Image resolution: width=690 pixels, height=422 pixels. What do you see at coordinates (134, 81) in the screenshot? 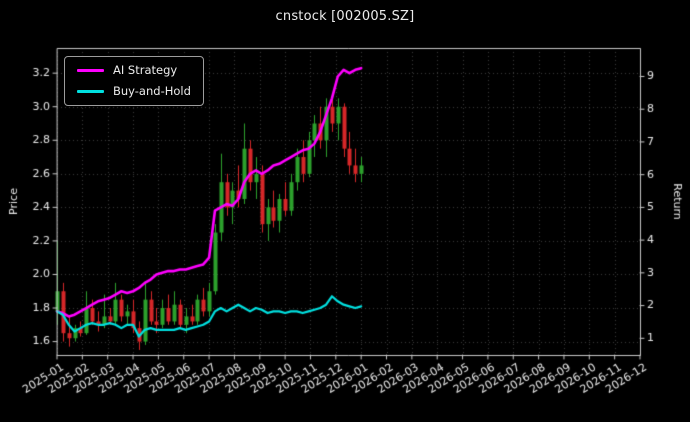
I see `chart-legend: AI Strategy Buy-and-Hold` at bounding box center [134, 81].